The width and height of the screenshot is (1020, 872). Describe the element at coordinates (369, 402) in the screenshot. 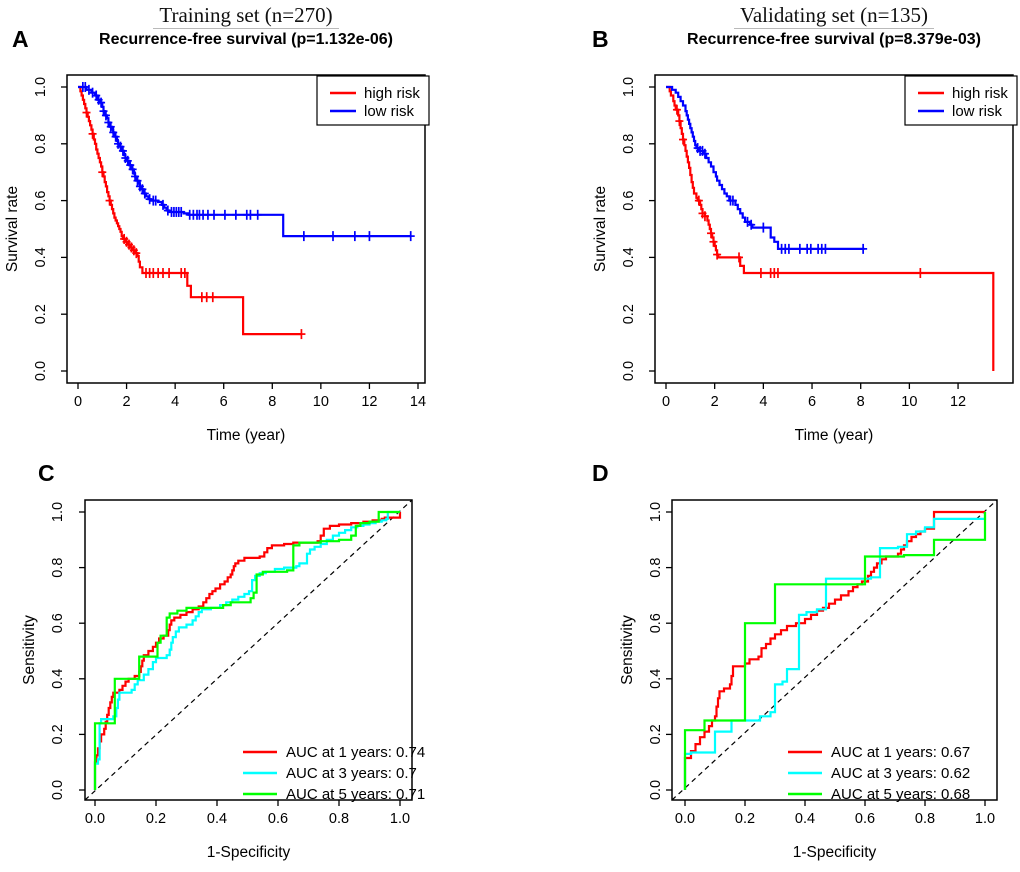

I see `x-tick-label: 12` at that location.